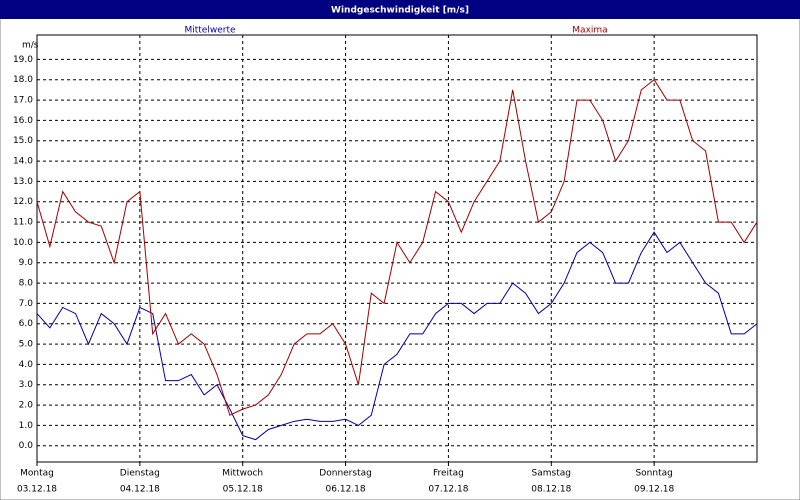 The image size is (800, 500). What do you see at coordinates (589, 31) in the screenshot?
I see `legend-label: Maxima` at bounding box center [589, 31].